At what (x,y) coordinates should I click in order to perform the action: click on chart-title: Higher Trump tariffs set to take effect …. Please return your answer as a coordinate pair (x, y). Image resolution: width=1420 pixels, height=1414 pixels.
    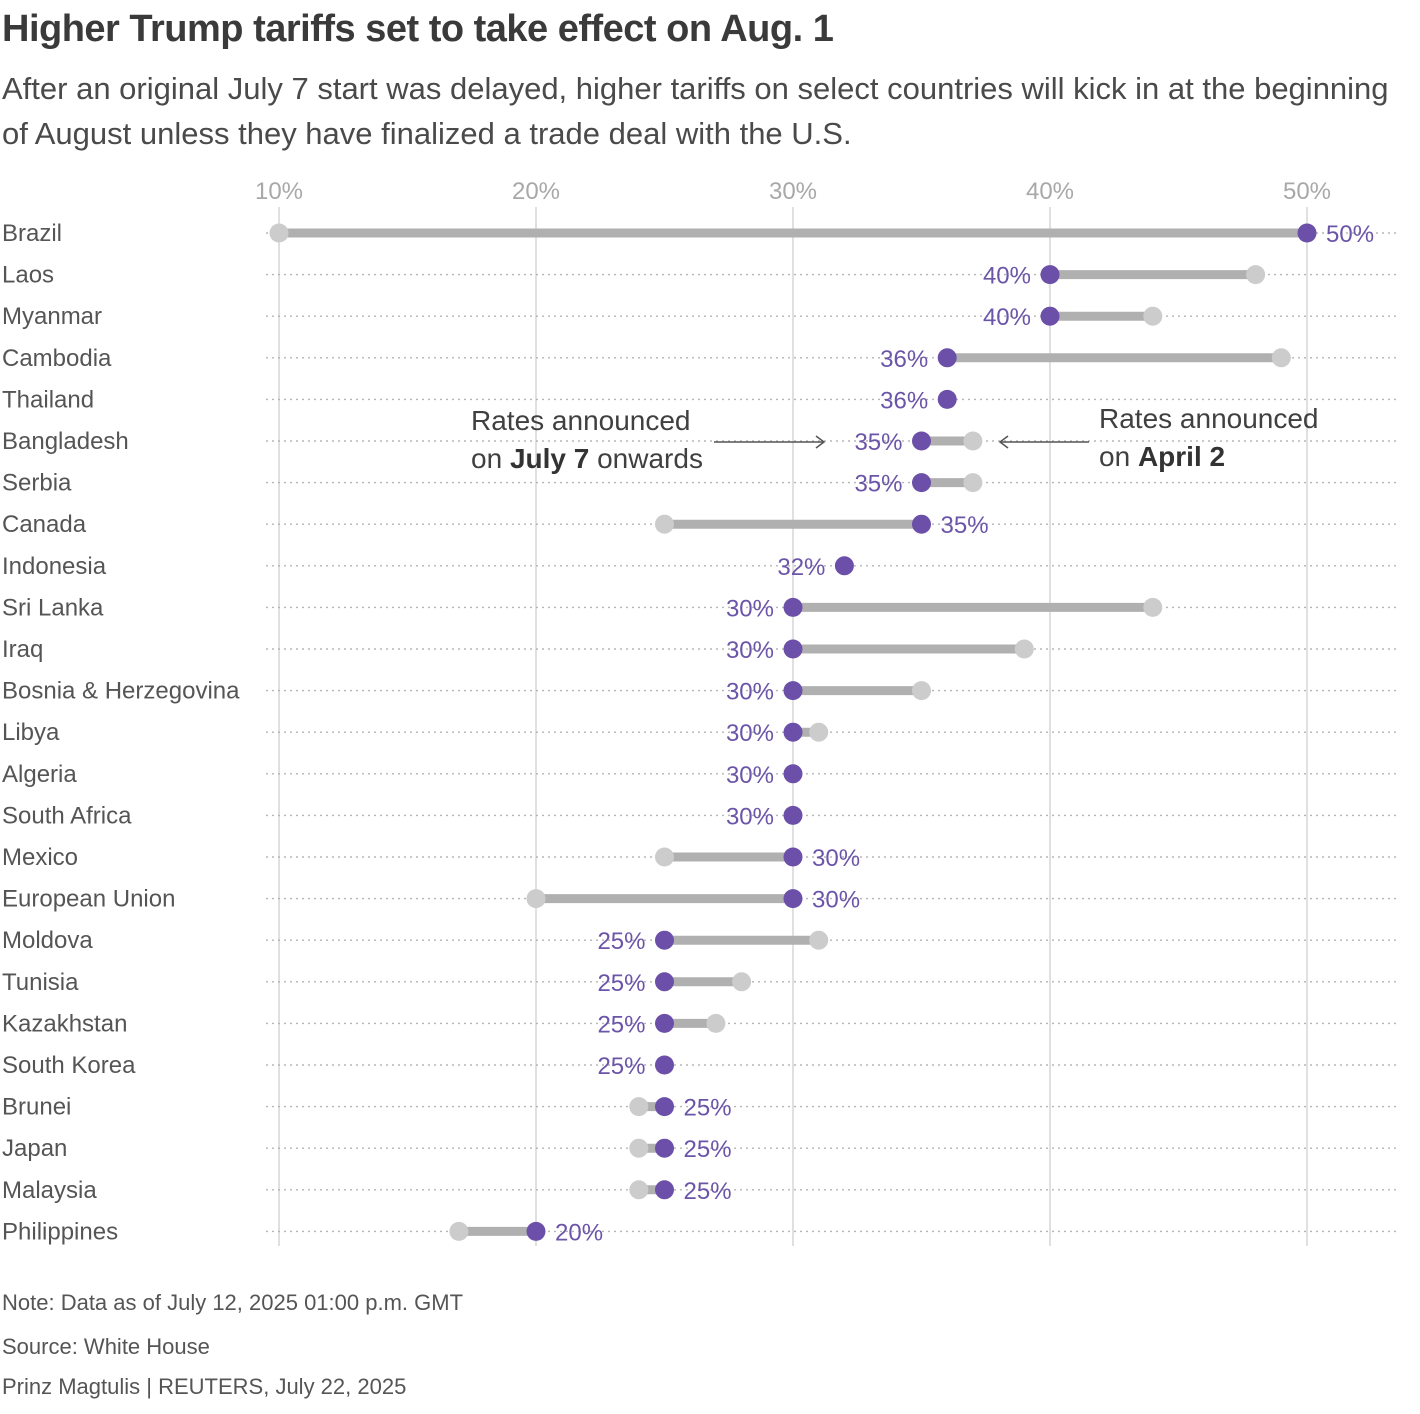
    Looking at the image, I should click on (418, 29).